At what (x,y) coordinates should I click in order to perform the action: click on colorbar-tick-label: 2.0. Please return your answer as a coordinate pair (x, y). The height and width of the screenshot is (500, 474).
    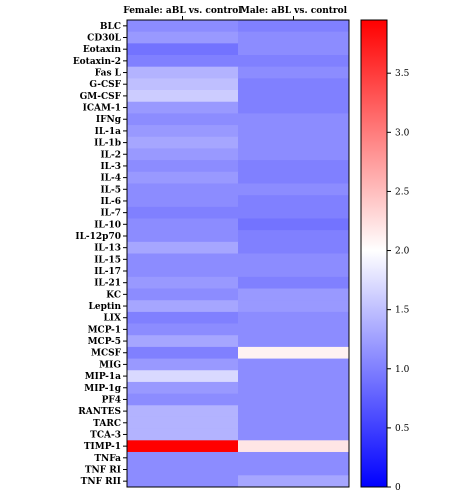
    Looking at the image, I should click on (402, 252).